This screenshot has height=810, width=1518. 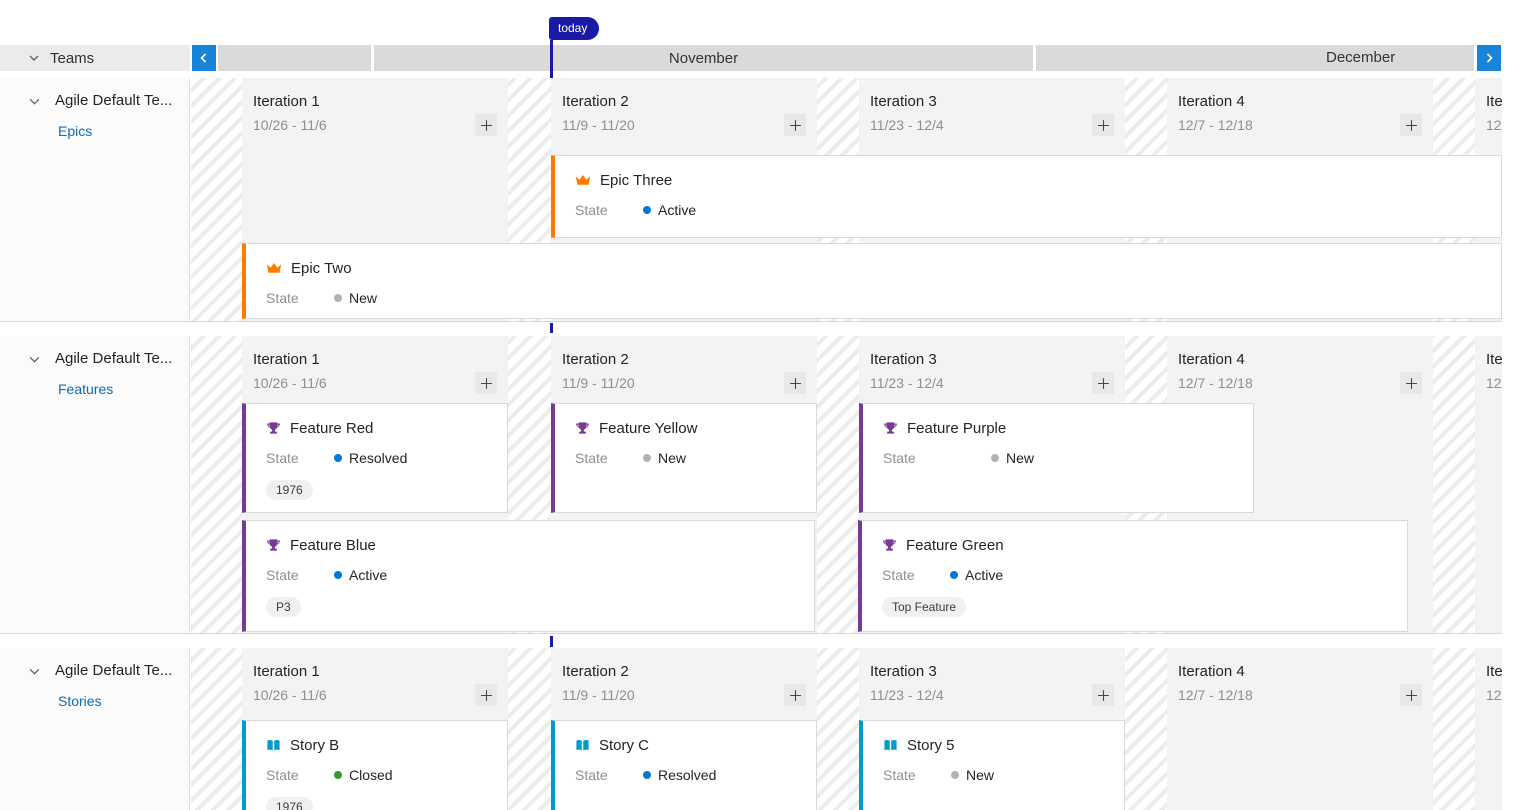 What do you see at coordinates (95, 484) in the screenshot?
I see `team-cell: Agile Default Te... Features` at bounding box center [95, 484].